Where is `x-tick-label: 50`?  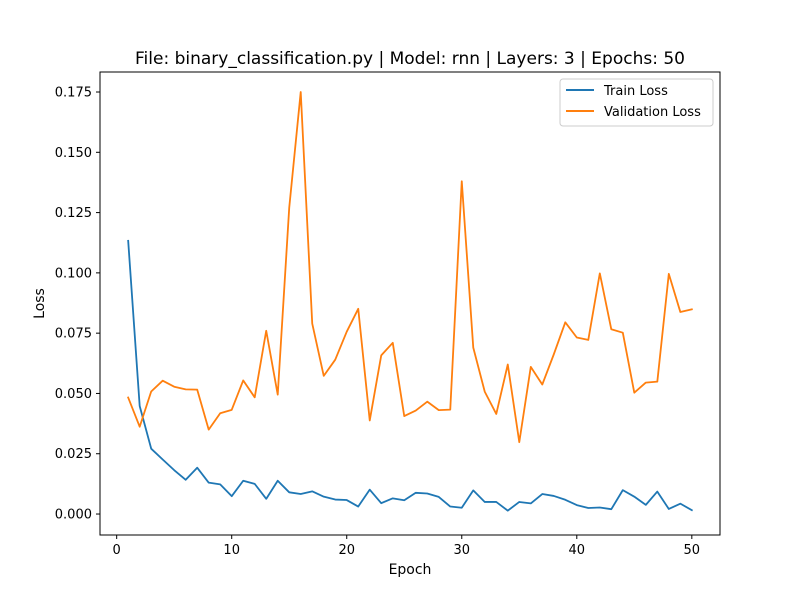
x-tick-label: 50 is located at coordinates (692, 550).